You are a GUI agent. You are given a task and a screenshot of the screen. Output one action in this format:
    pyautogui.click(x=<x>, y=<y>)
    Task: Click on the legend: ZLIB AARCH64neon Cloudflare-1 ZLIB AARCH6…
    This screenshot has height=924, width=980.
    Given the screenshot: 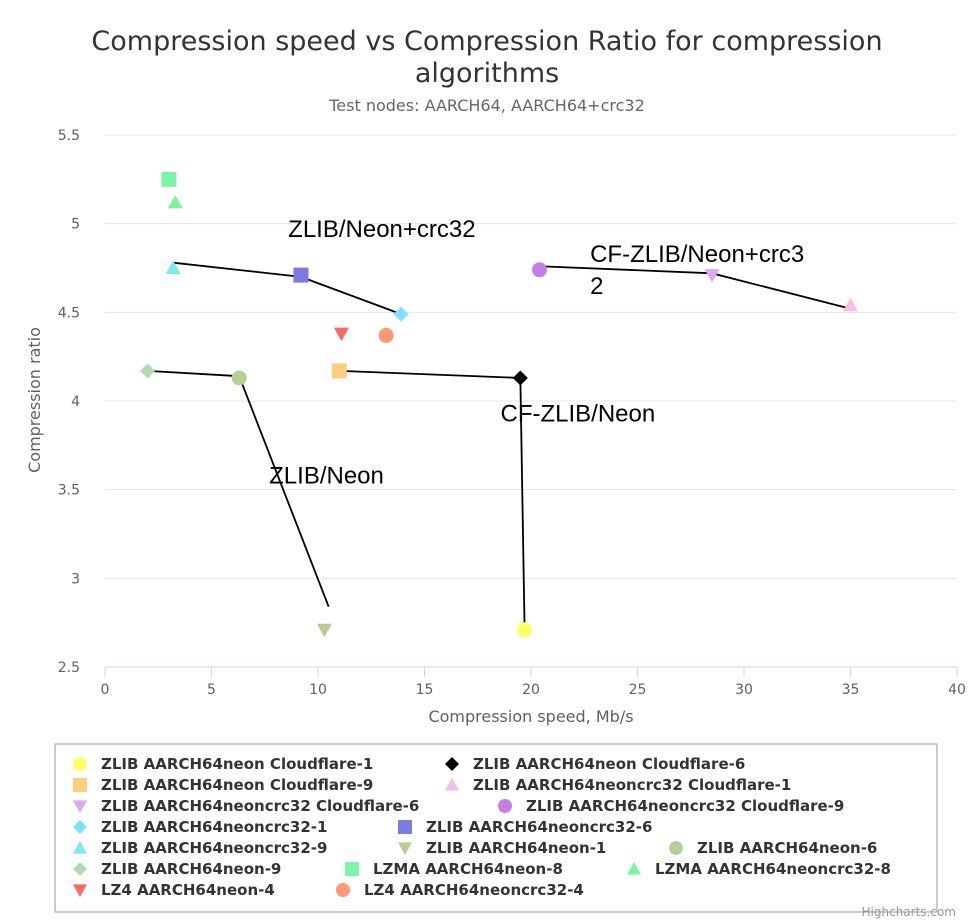 What is the action you would take?
    pyautogui.click(x=482, y=827)
    